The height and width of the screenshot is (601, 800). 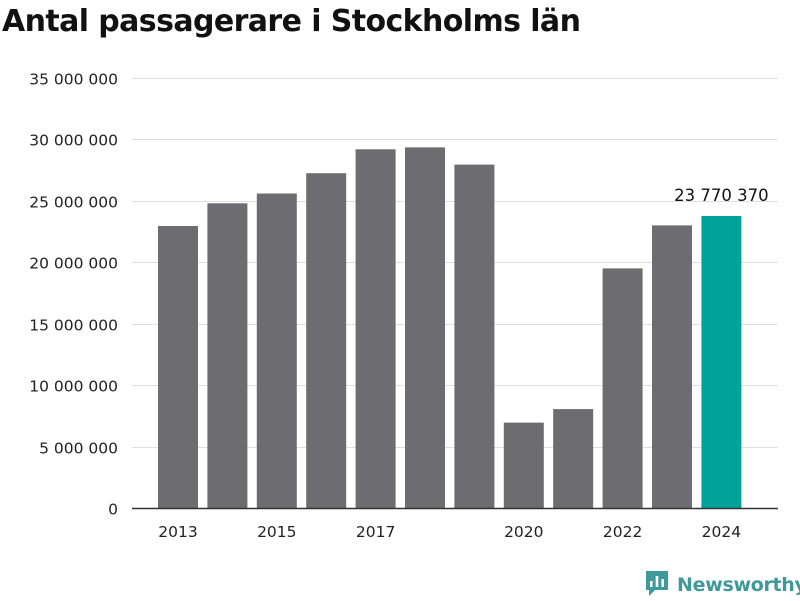 What do you see at coordinates (721, 532) in the screenshot?
I see `x-tick-label: 2024` at bounding box center [721, 532].